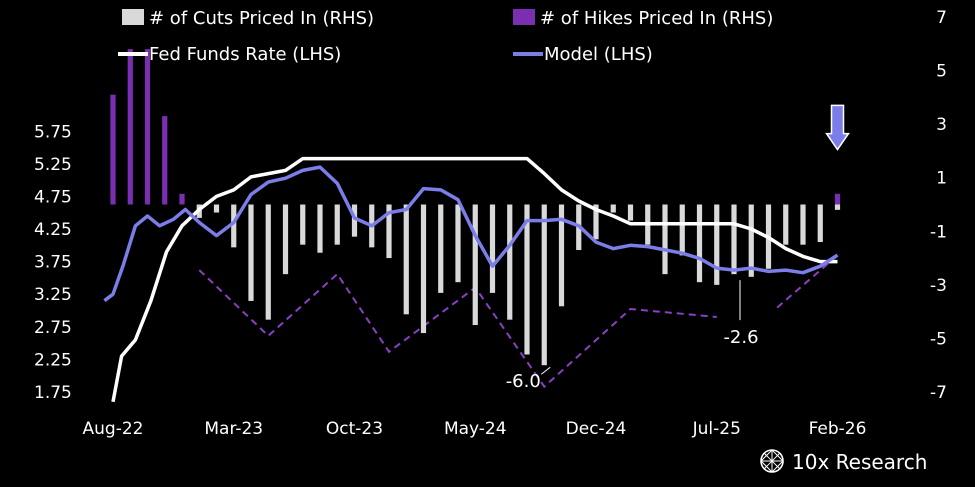  Describe the element at coordinates (261, 18) in the screenshot. I see `legend-label-cuts: # of Cuts Priced In (RHS)` at that location.